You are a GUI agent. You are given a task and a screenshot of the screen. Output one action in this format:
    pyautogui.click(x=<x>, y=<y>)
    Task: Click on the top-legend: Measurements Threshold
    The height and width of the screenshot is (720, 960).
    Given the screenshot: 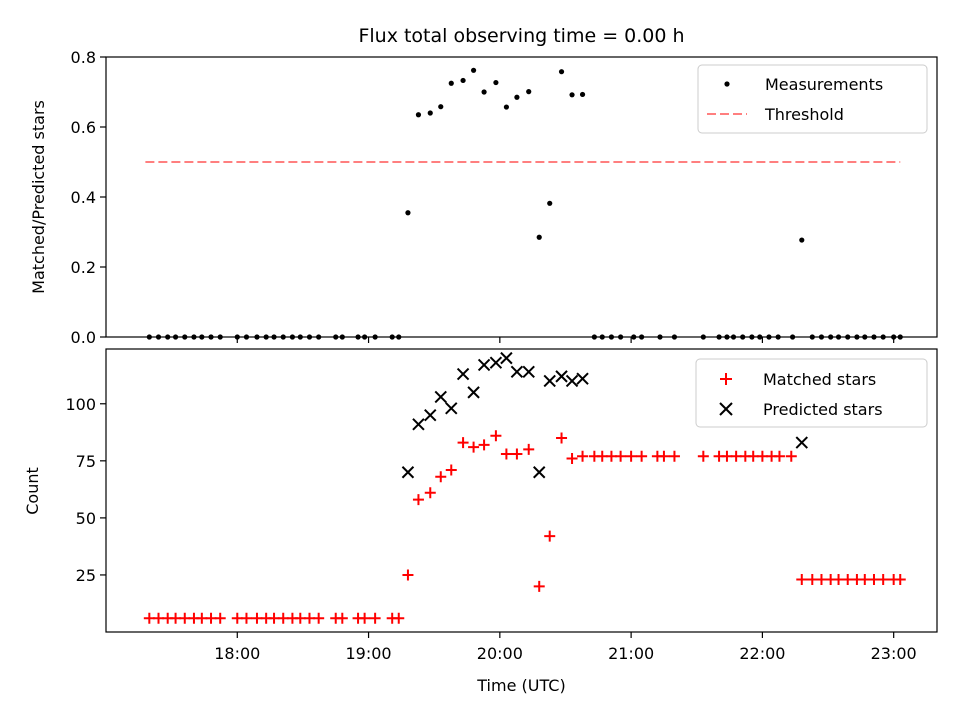 What is the action you would take?
    pyautogui.click(x=812, y=99)
    